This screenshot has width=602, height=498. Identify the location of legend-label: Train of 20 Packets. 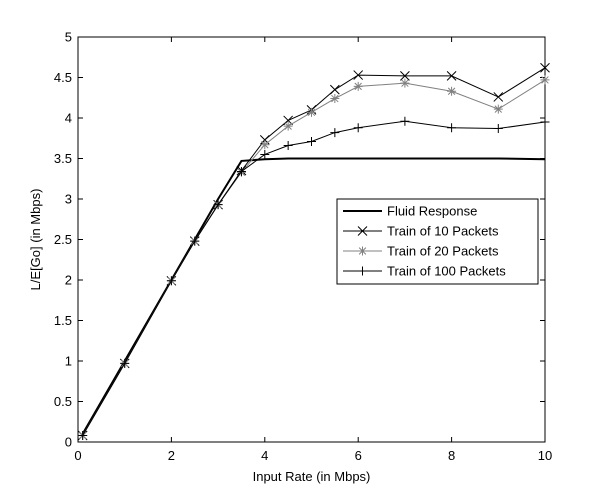
(443, 251).